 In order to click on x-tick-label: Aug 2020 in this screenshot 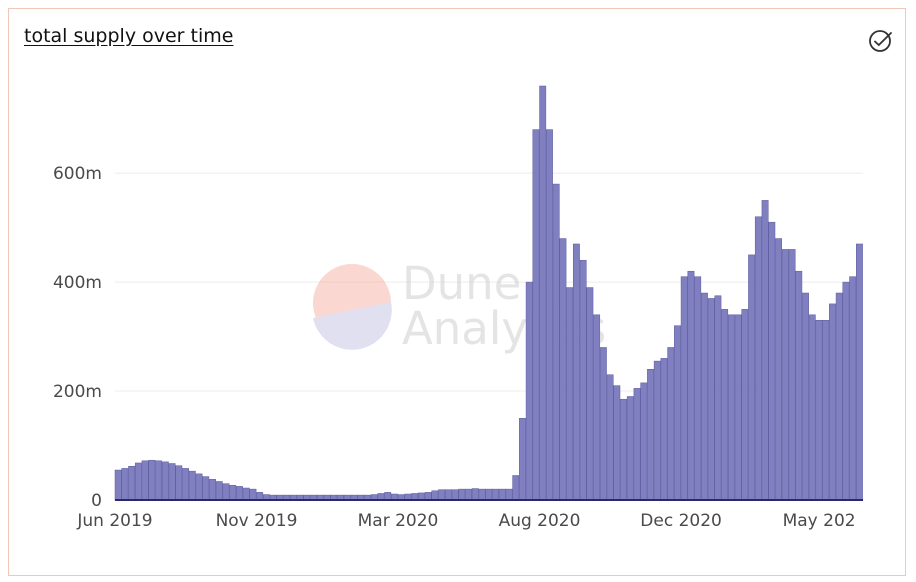, I will do `click(540, 521)`.